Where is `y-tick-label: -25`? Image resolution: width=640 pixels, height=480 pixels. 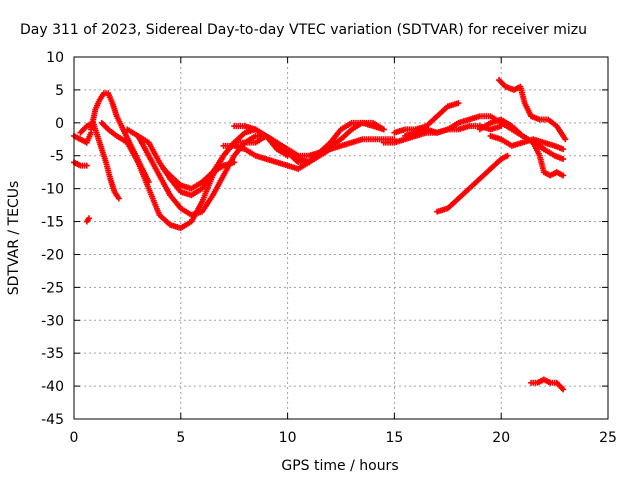
y-tick-label: -25 is located at coordinates (52, 288).